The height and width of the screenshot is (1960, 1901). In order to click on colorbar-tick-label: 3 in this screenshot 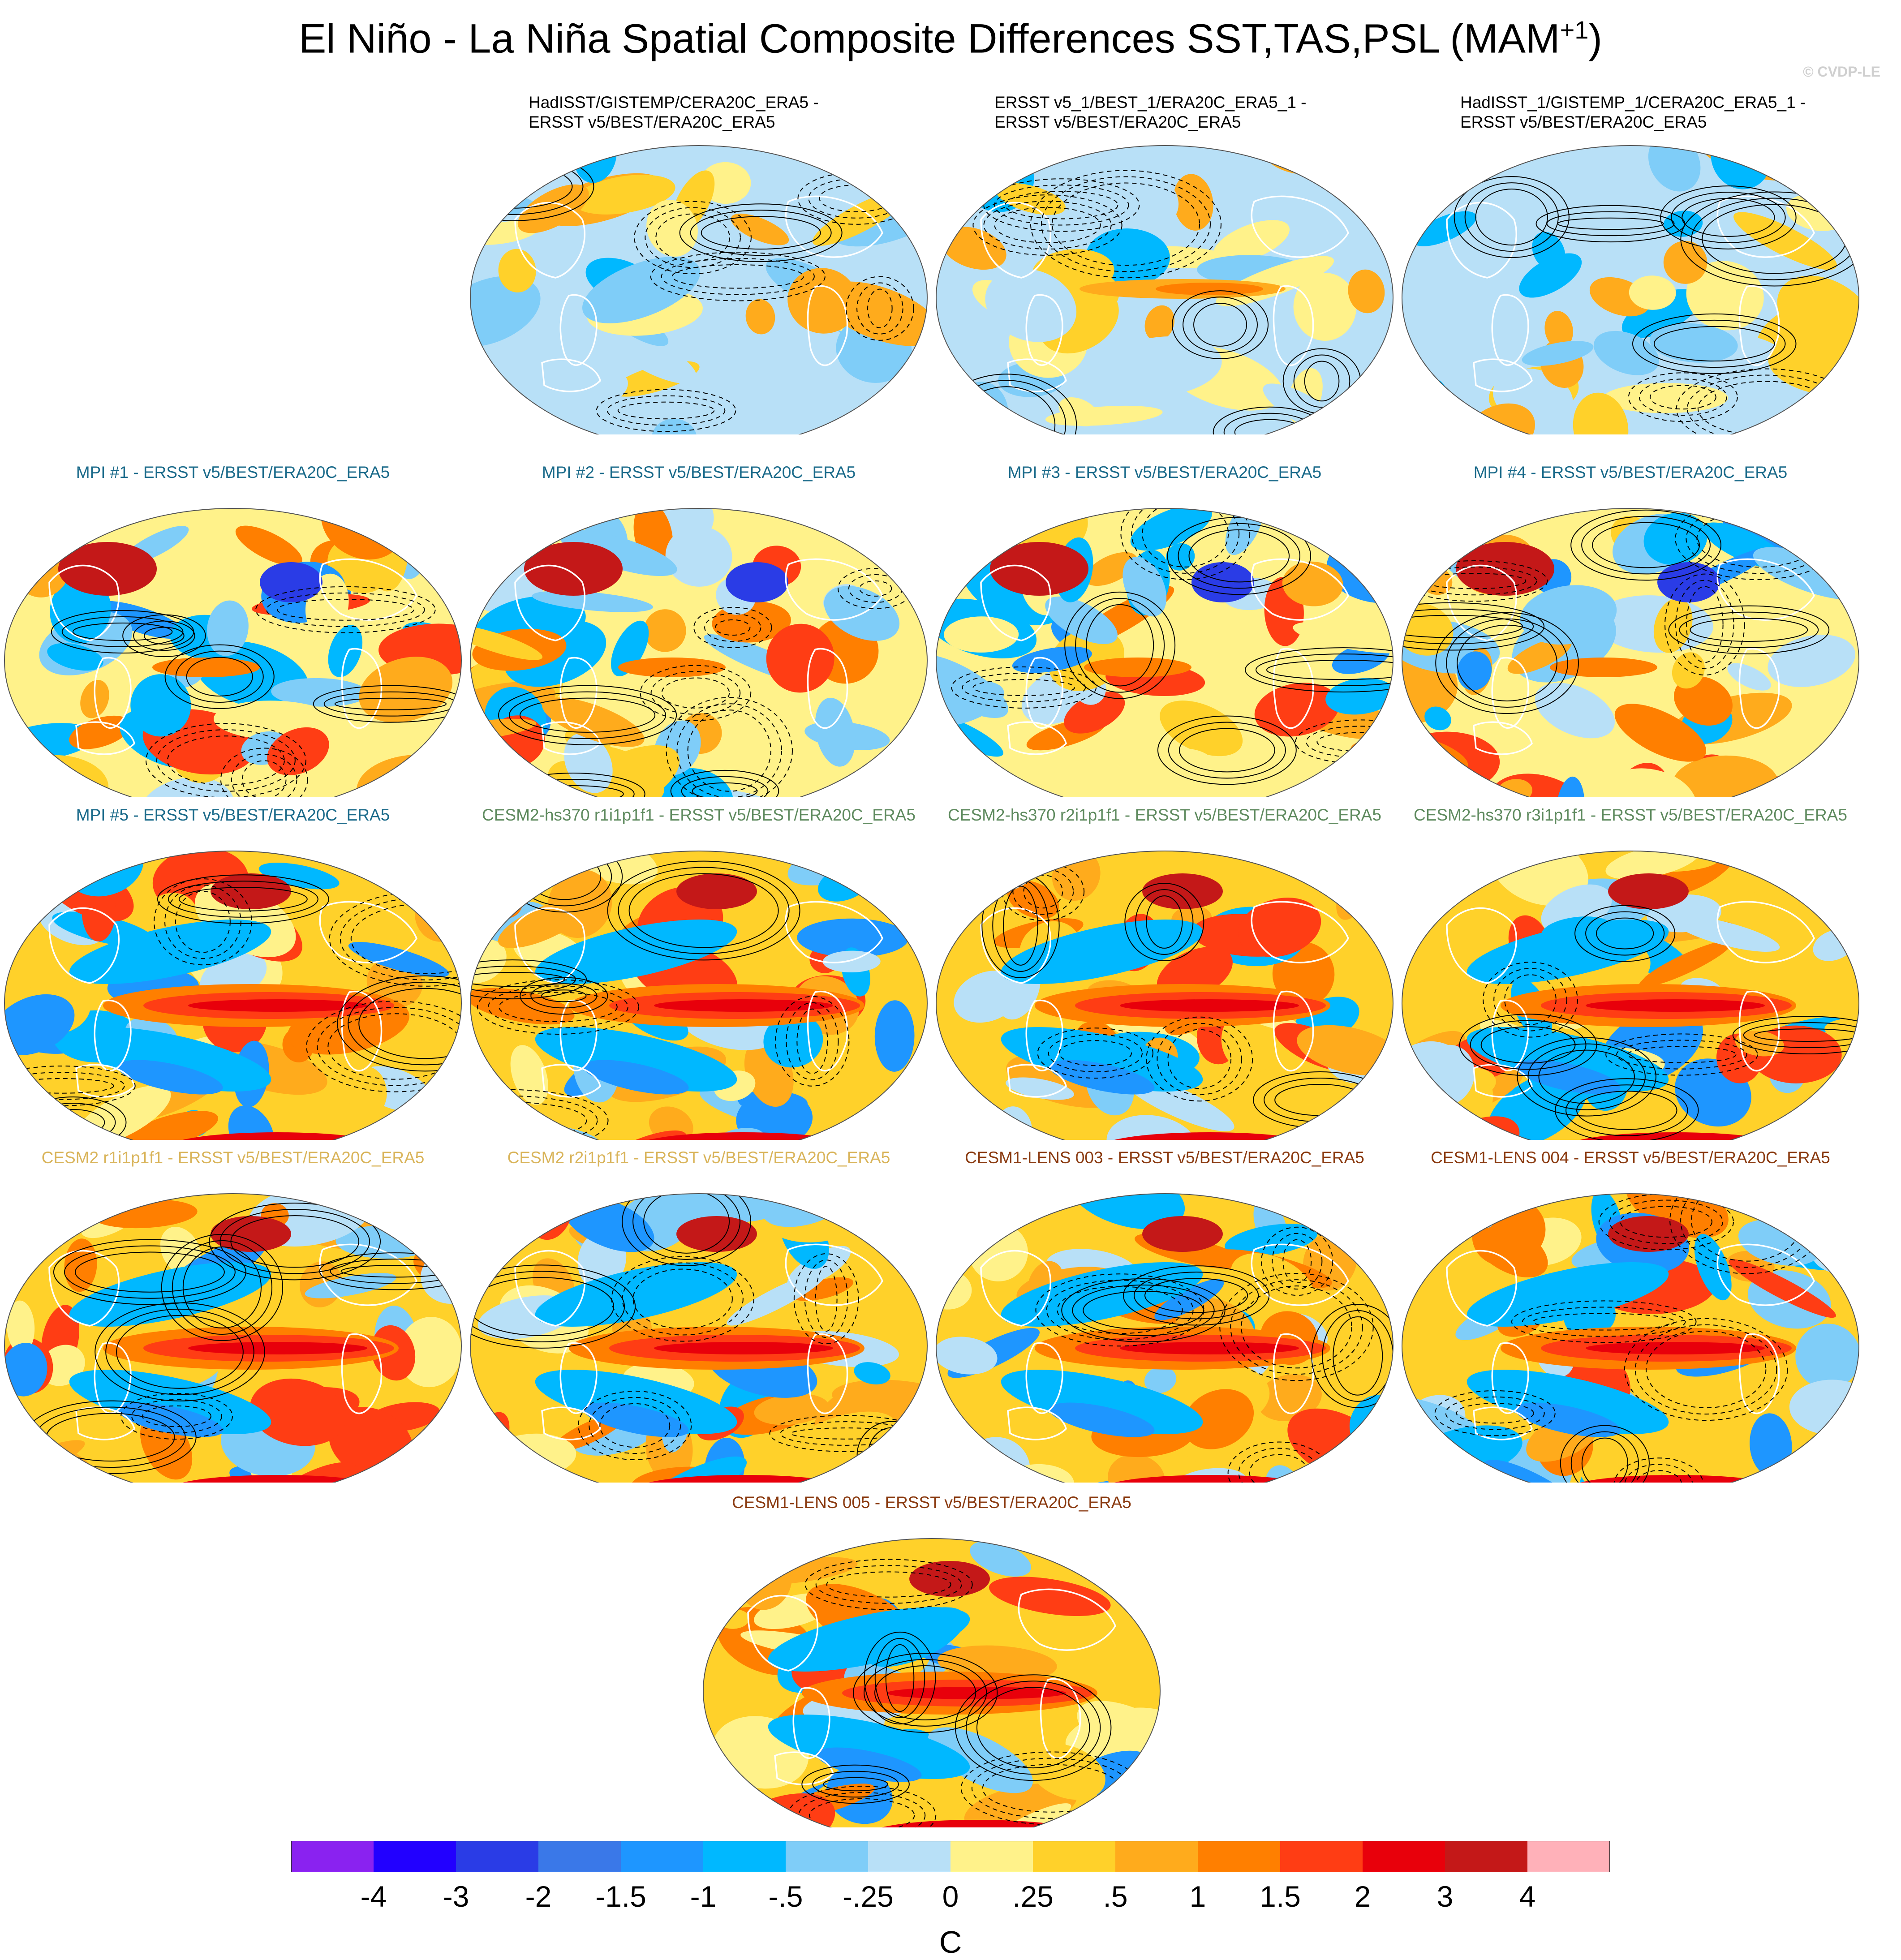, I will do `click(1445, 1897)`.